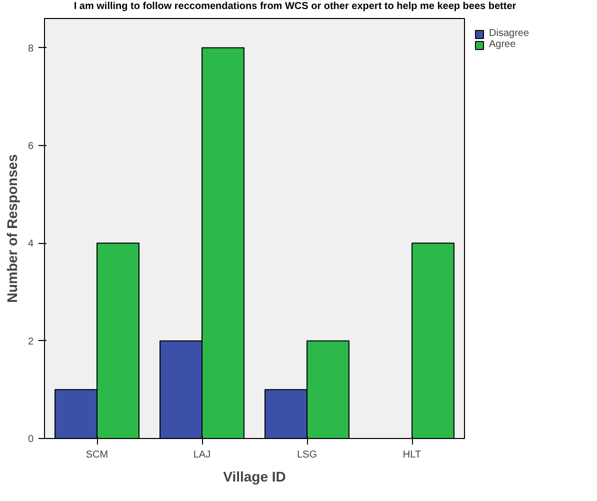  What do you see at coordinates (31, 439) in the screenshot?
I see `y-tick-label: 0` at bounding box center [31, 439].